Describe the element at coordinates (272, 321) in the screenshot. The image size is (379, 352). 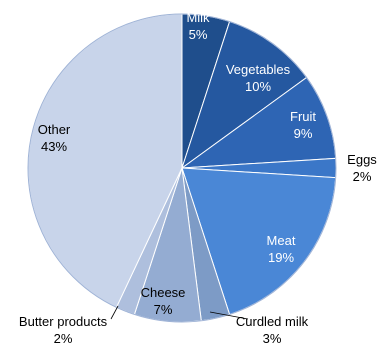
I see `slice-label-curdled-milk: Curdled milk` at that location.